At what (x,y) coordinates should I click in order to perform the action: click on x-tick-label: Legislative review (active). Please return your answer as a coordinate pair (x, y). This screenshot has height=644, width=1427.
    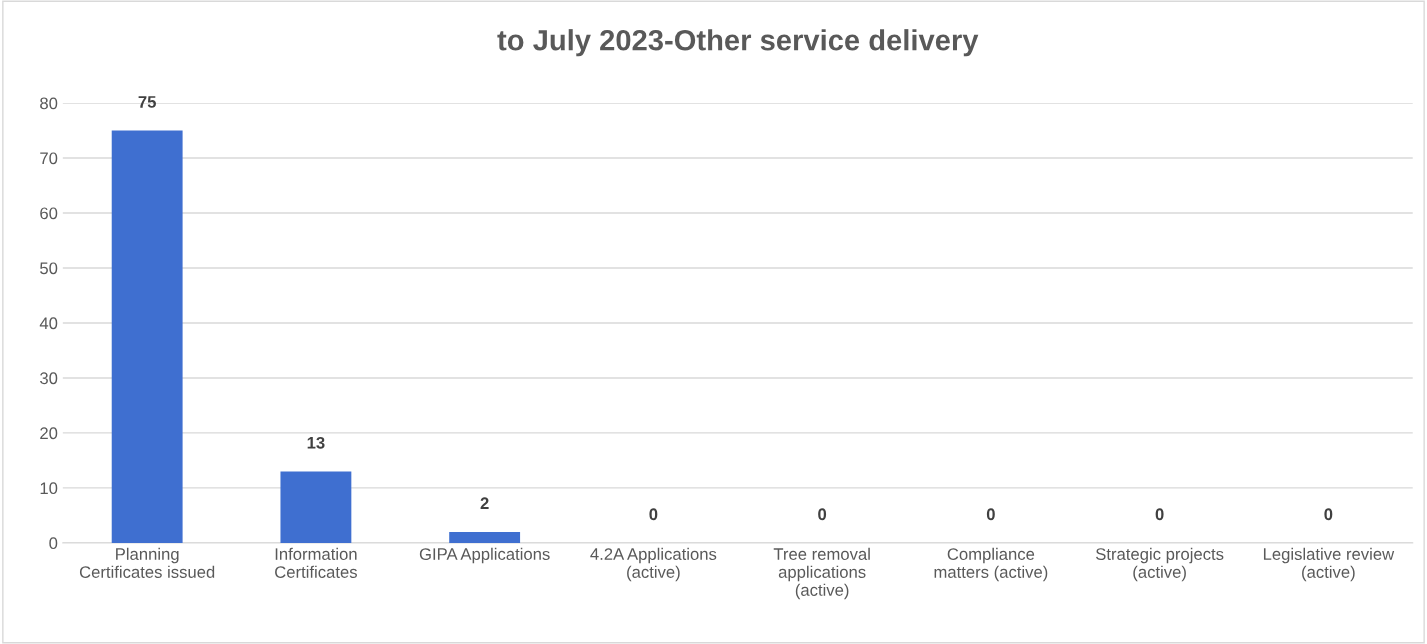
    Looking at the image, I should click on (1329, 564).